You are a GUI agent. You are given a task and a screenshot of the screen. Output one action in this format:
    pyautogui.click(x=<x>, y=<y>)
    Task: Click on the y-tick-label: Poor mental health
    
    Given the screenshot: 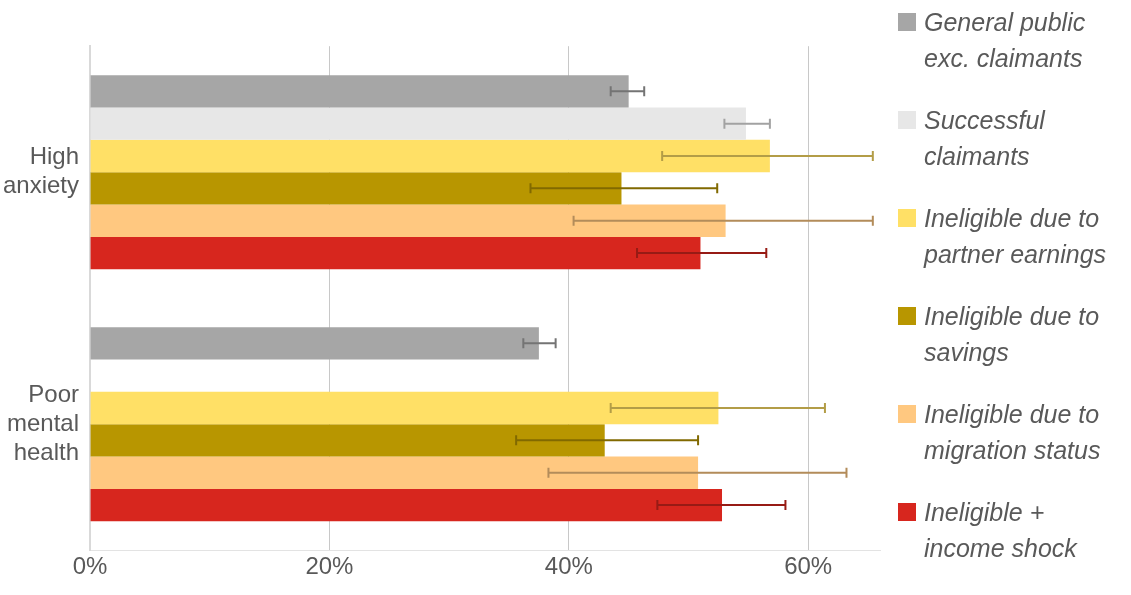 What is the action you would take?
    pyautogui.click(x=43, y=422)
    